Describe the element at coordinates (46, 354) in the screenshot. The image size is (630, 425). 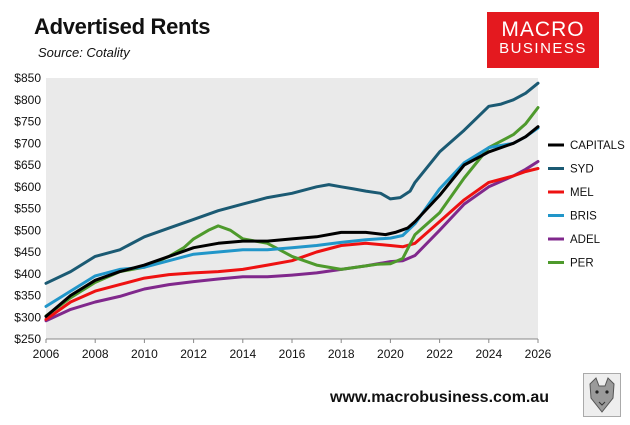
I see `x-tick-label: 2006` at that location.